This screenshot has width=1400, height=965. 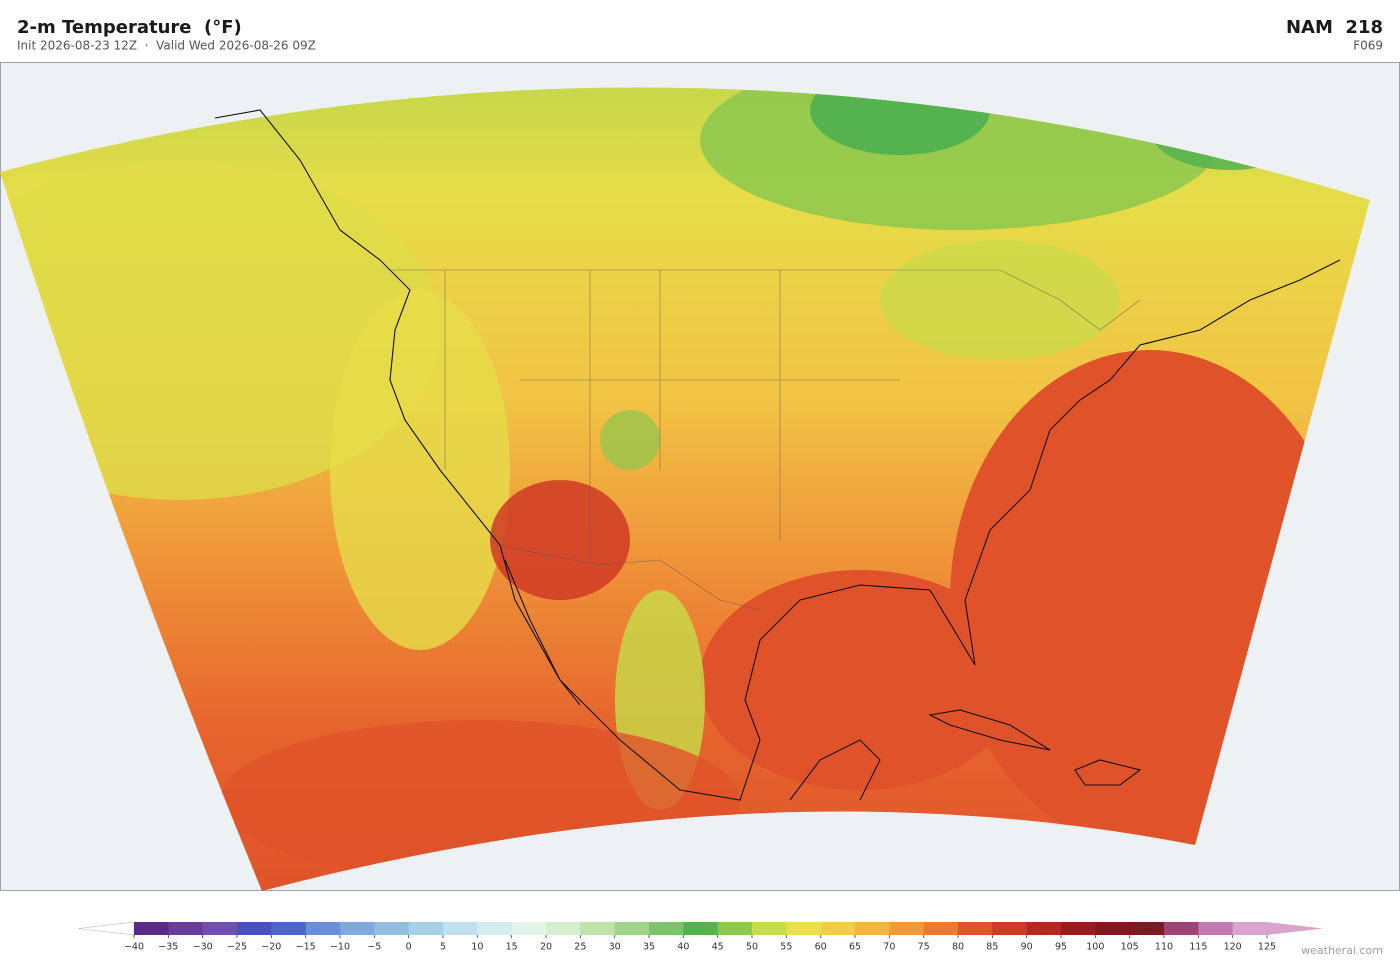 I want to click on colorbar-tick-label: 10, so click(x=477, y=947).